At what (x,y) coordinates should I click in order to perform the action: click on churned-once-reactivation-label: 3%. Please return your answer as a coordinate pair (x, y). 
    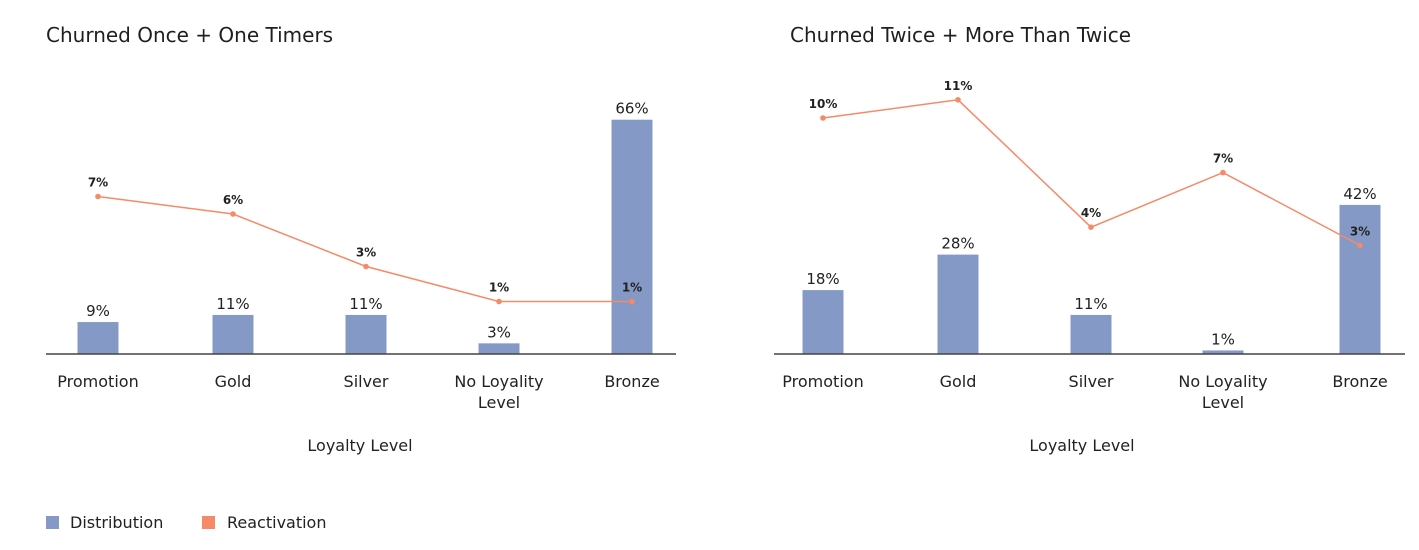
    Looking at the image, I should click on (366, 253).